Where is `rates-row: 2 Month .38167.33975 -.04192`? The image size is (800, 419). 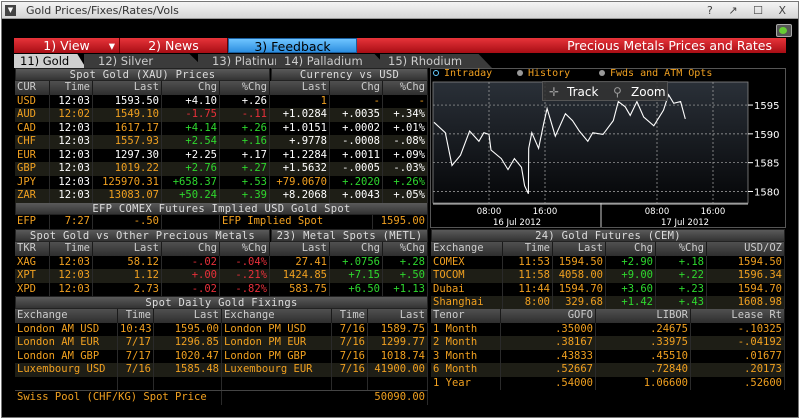 rates-row: 2 Month .38167.33975 -.04192 is located at coordinates (608, 343).